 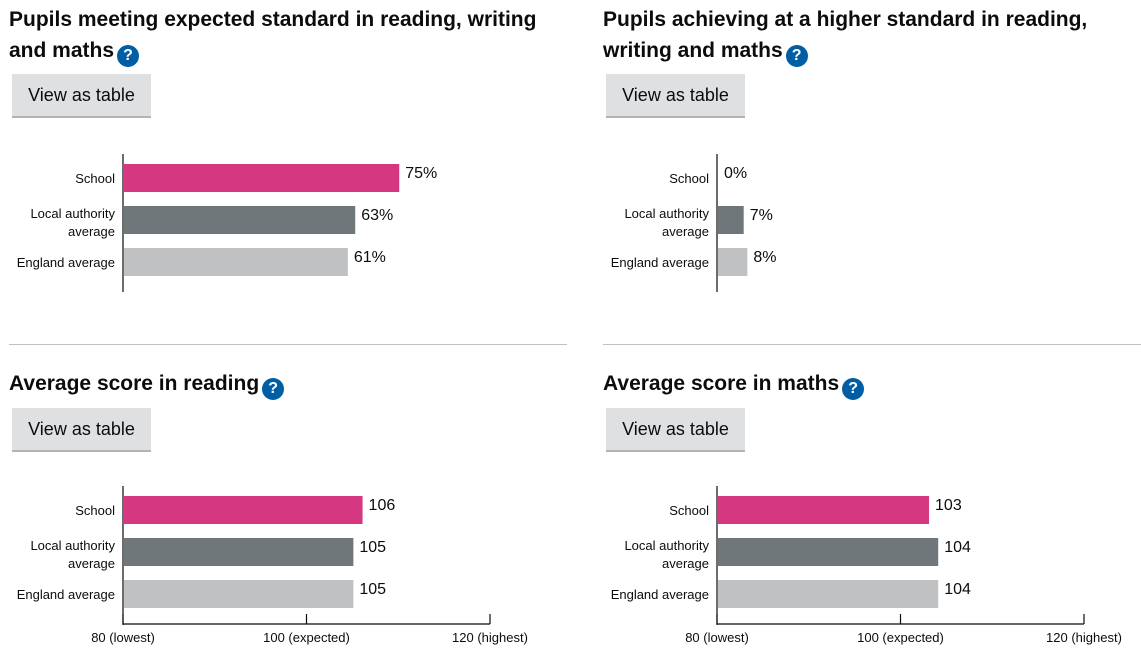 I want to click on value-label: 63%, so click(x=377, y=215).